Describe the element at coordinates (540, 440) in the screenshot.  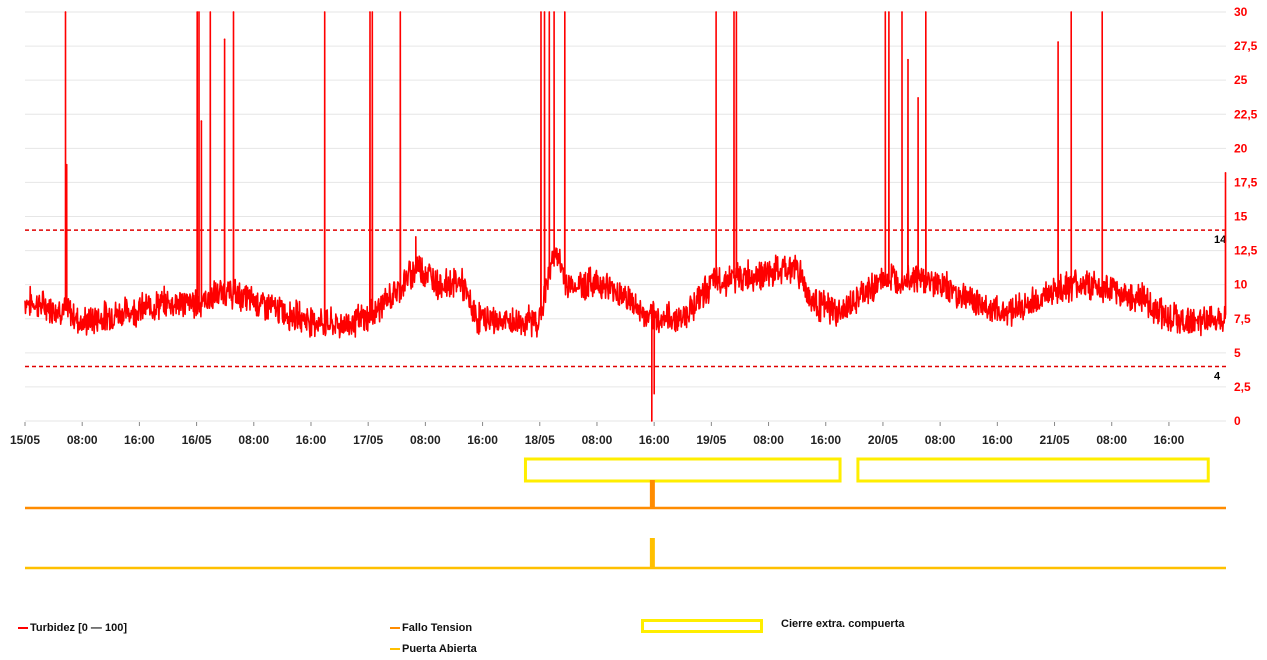
I see `x-tick-label: 18/05` at that location.